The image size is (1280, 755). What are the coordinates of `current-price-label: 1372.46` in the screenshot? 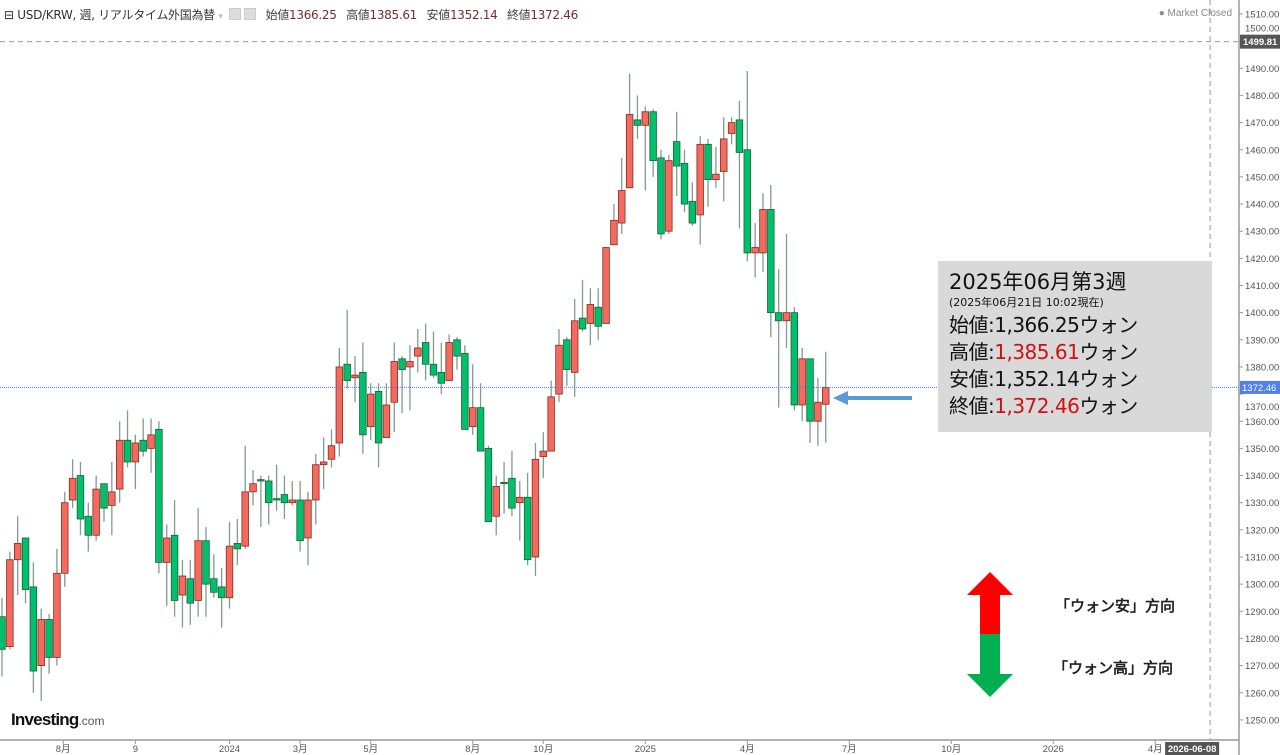 It's located at (1259, 388).